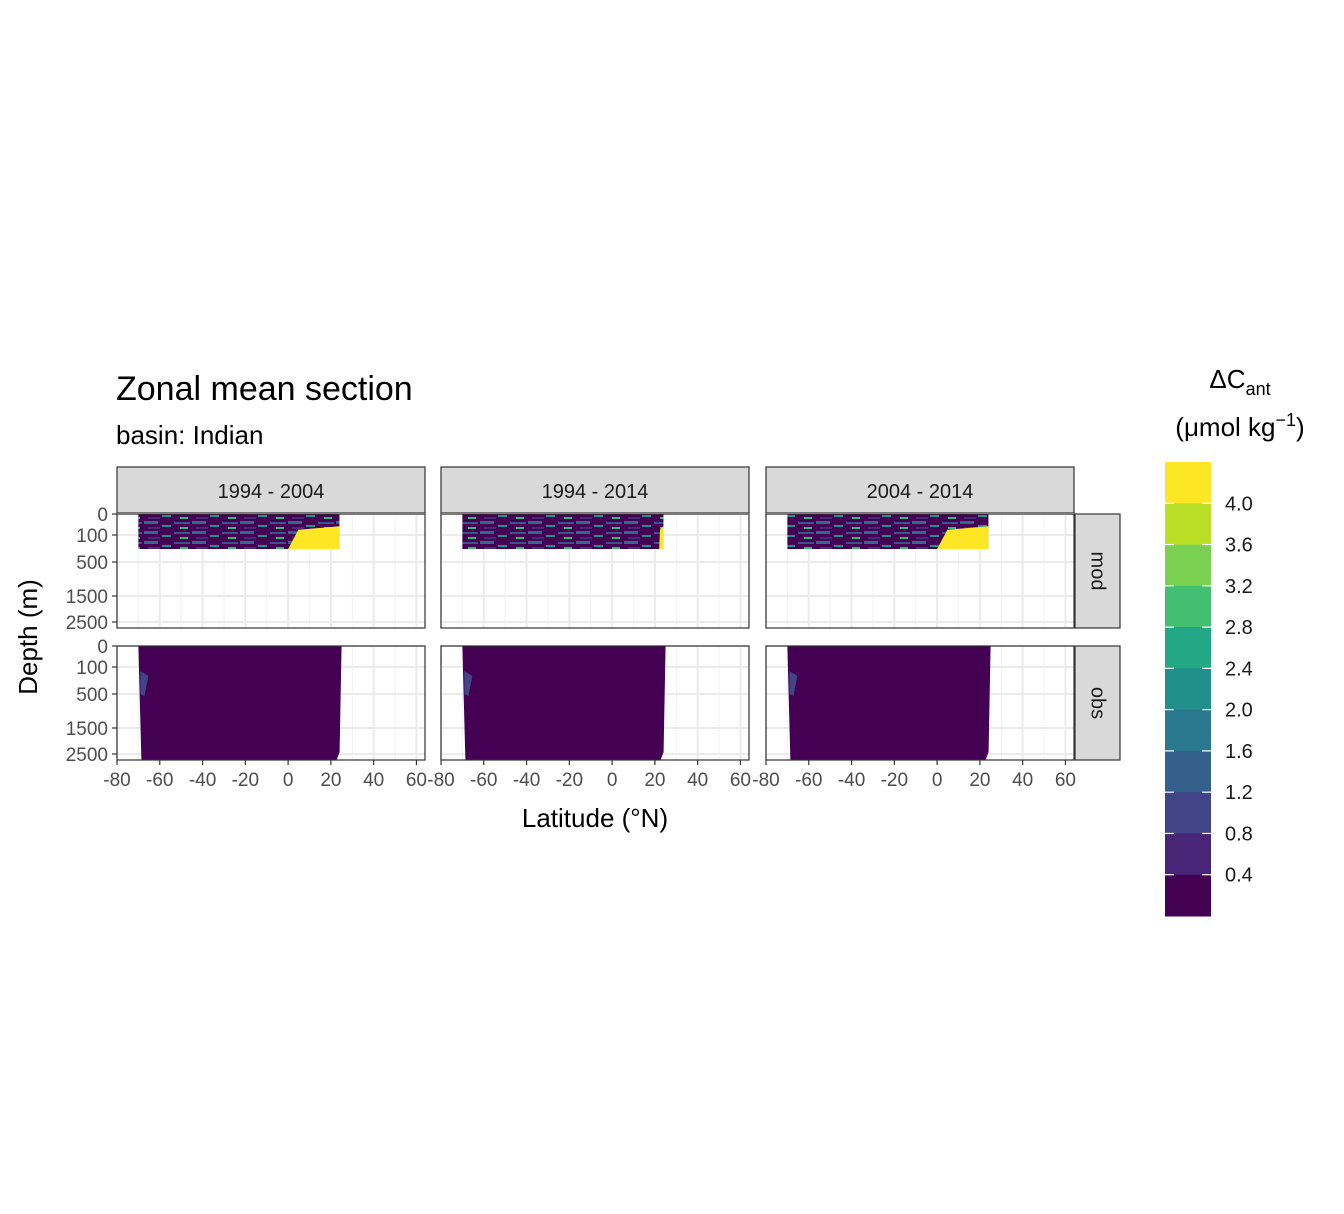 This screenshot has height=1214, width=1344. I want to click on facet-strip-row: obs, so click(1097, 703).